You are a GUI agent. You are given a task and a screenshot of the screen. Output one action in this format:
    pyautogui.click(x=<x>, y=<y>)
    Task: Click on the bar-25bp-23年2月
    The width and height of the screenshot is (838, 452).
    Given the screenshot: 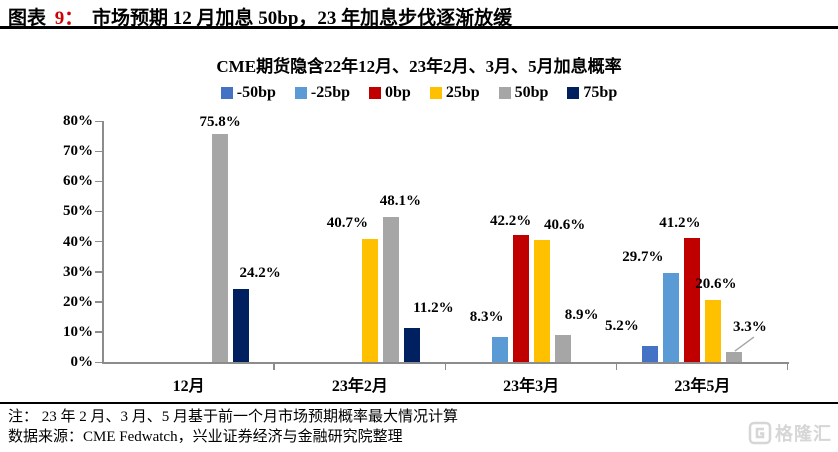 What is the action you would take?
    pyautogui.click(x=370, y=300)
    